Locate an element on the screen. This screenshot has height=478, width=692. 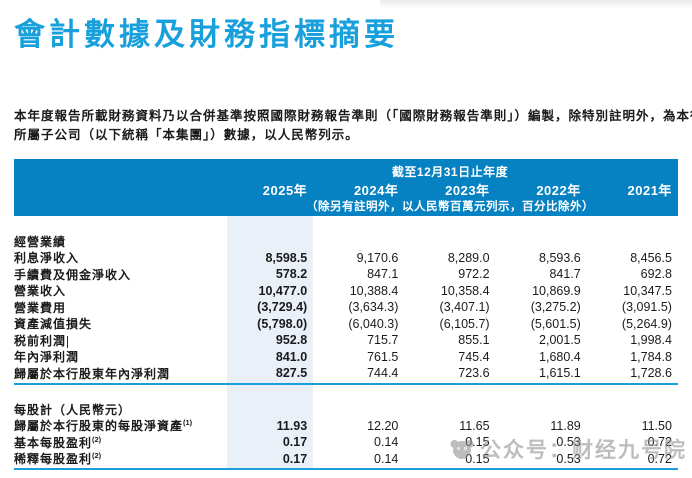
cell-2022: 1,680.4 is located at coordinates (560, 356).